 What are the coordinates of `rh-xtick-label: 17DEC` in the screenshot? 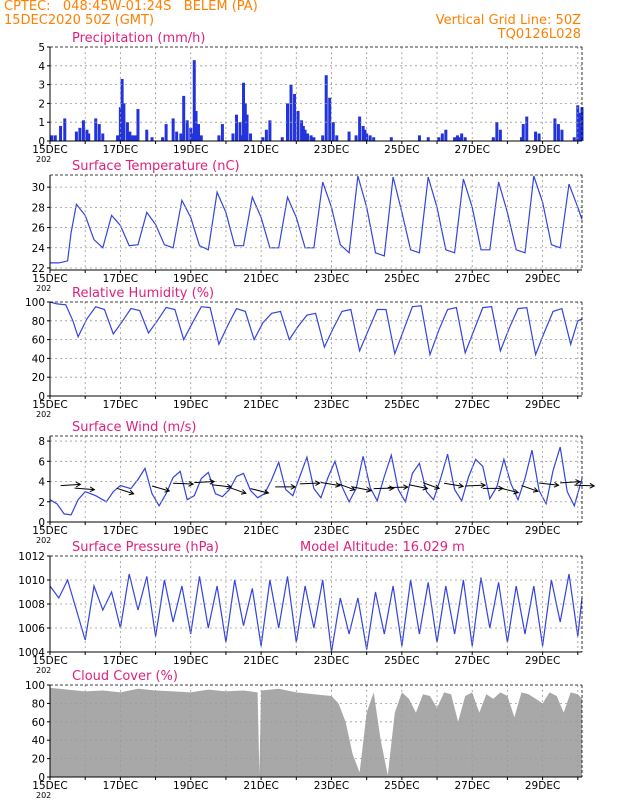 It's located at (120, 405).